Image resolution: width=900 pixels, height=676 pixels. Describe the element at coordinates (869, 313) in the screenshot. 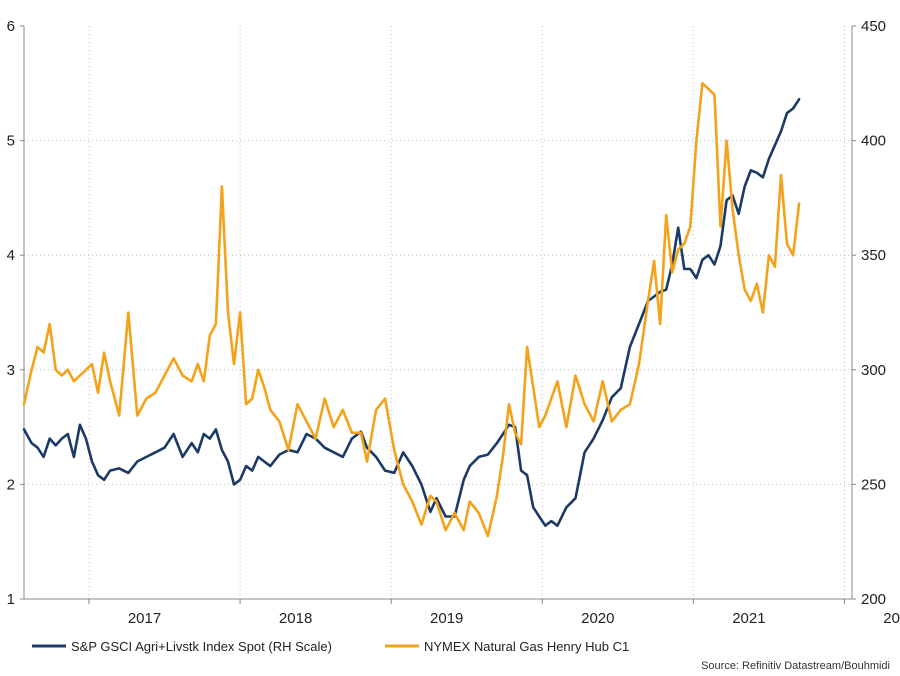

I see `right-axis-ticks: 450 400 350 300 250 200` at that location.